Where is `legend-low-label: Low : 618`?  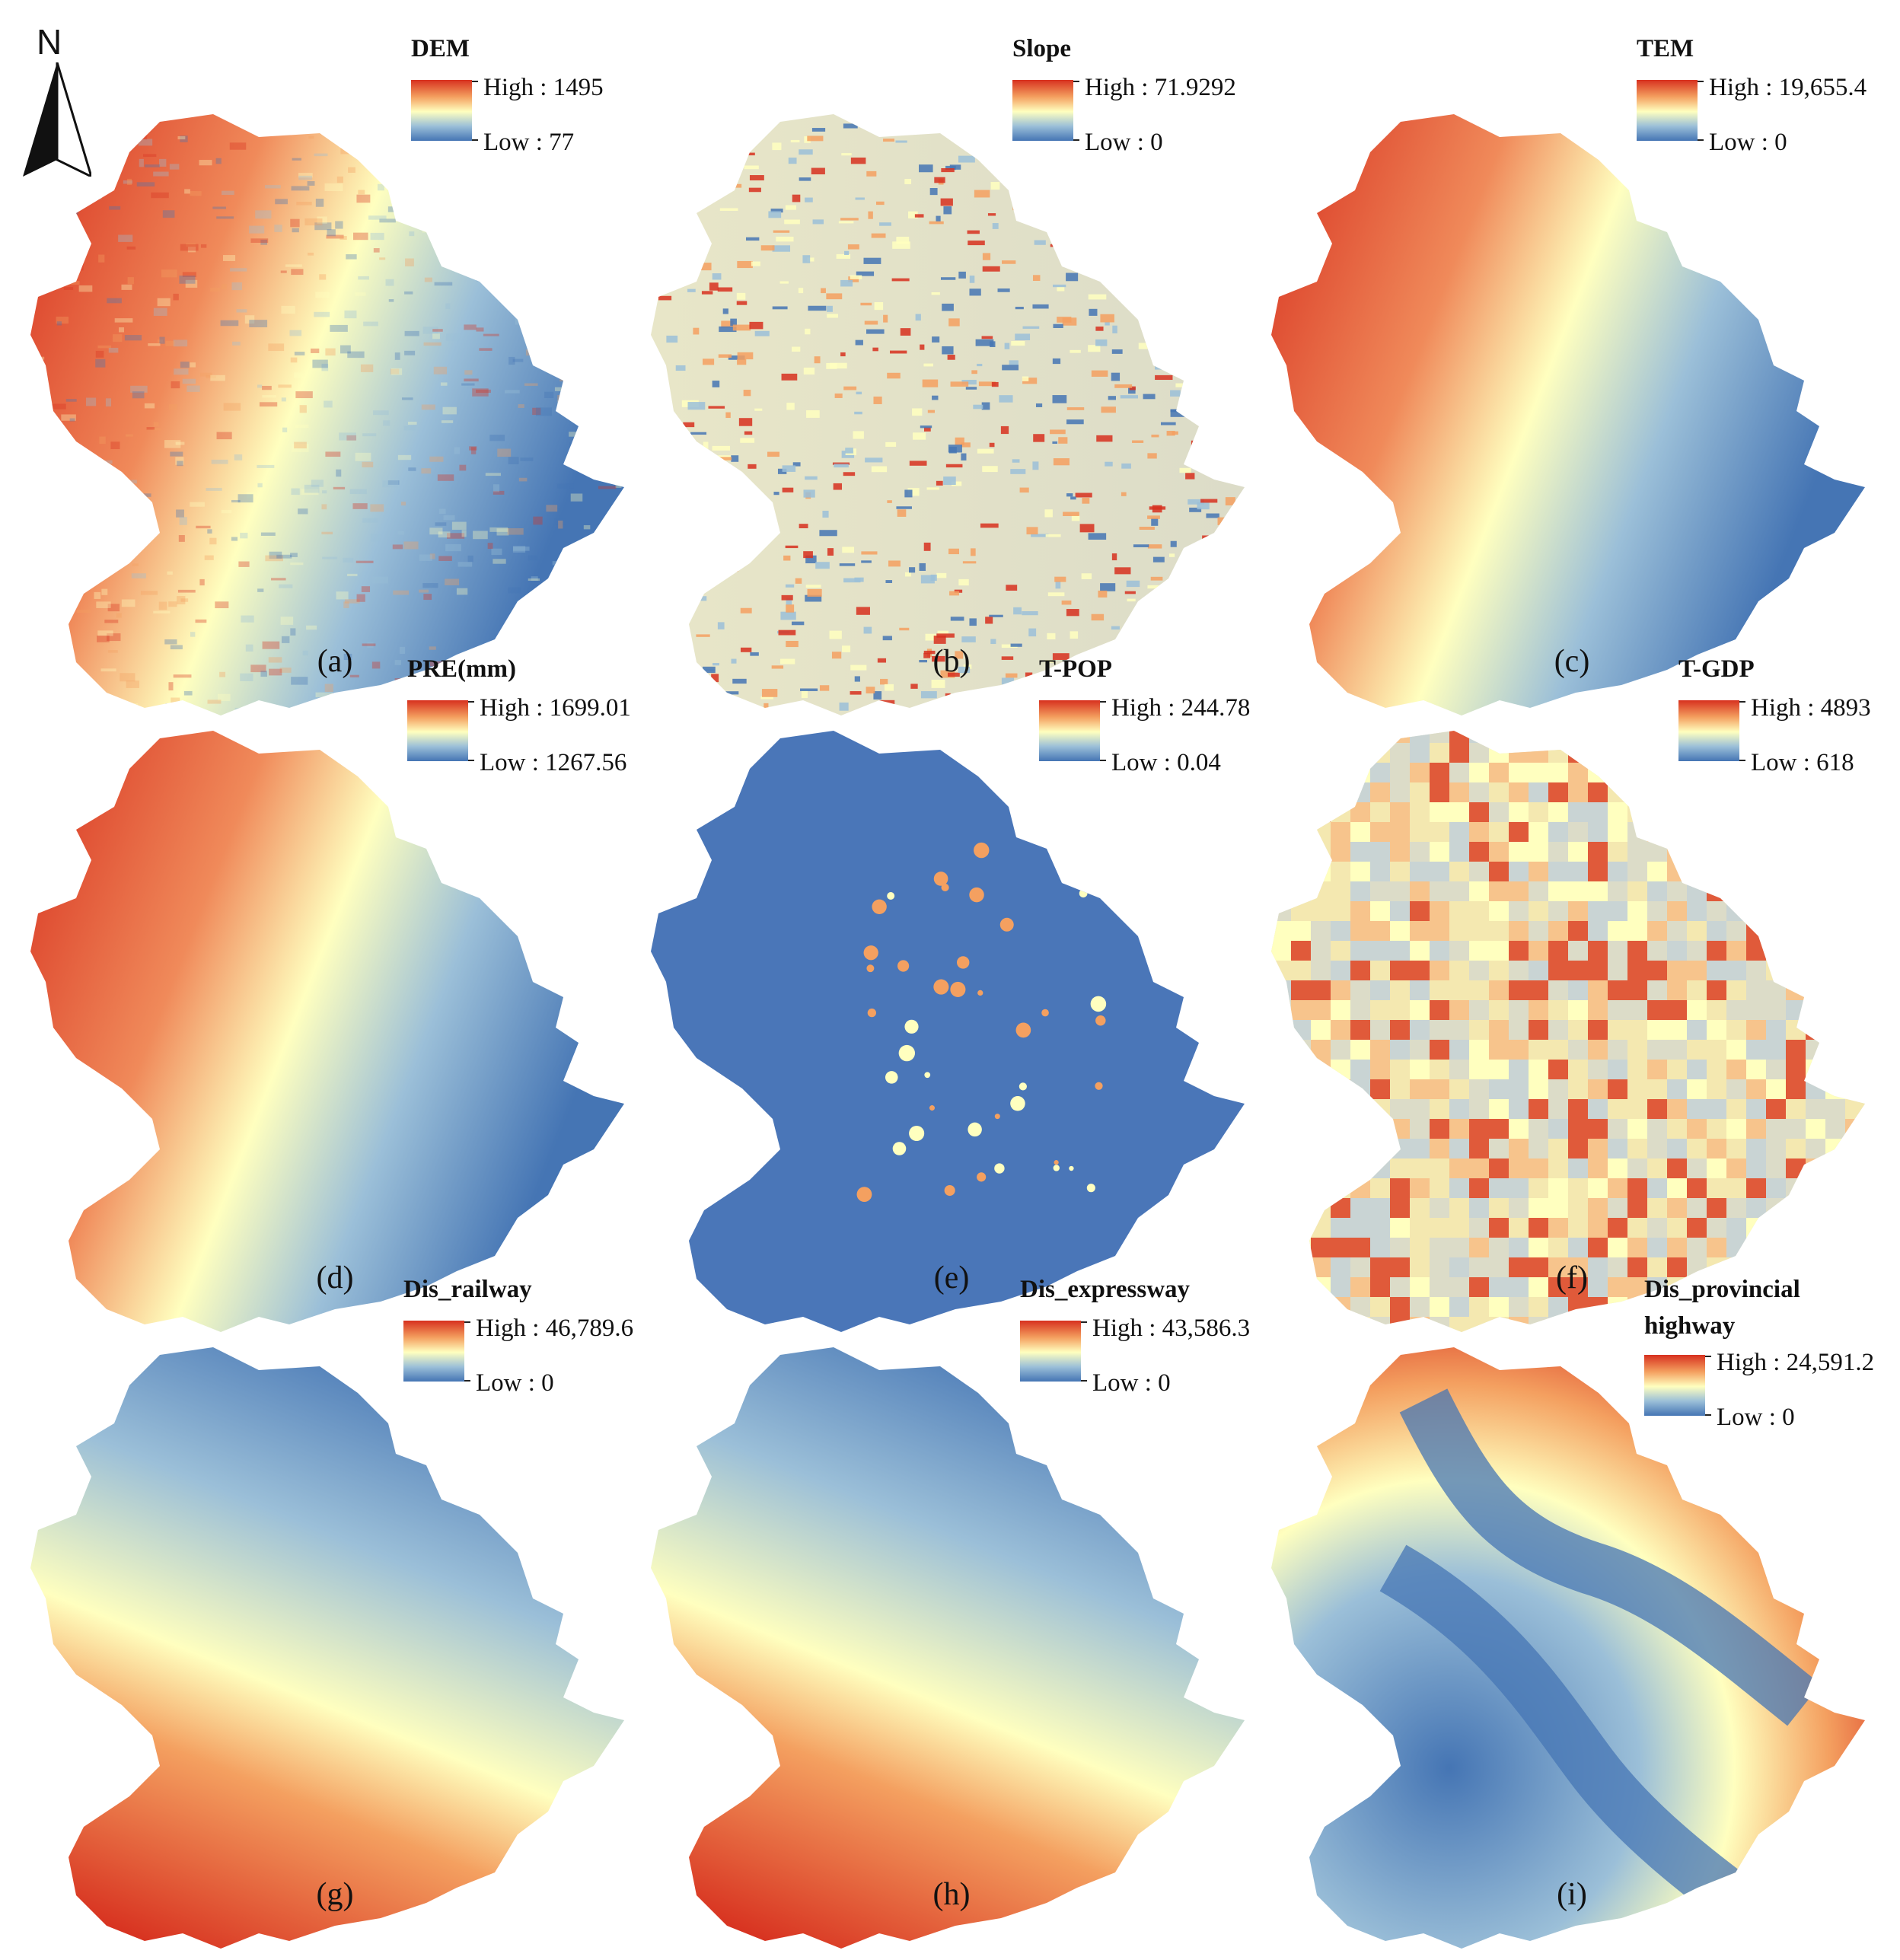 legend-low-label: Low : 618 is located at coordinates (1802, 762).